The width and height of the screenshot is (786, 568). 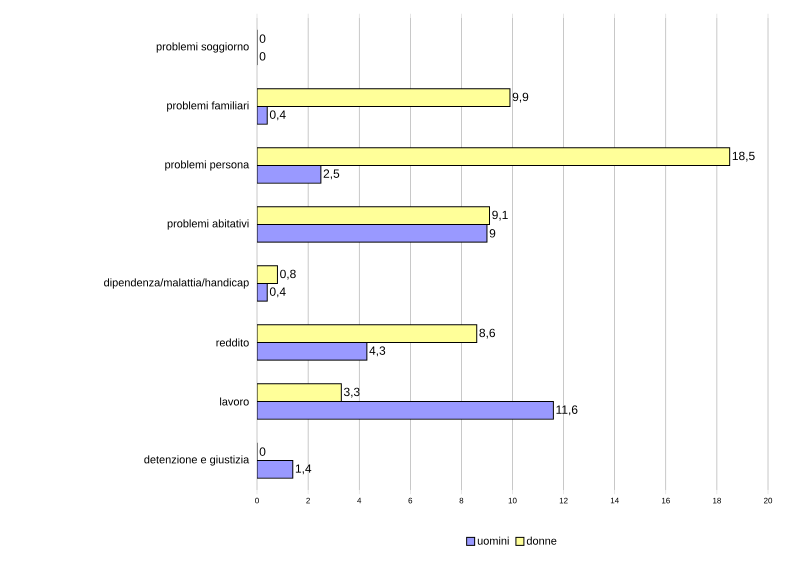 I want to click on data-label: 18,5, so click(x=743, y=157).